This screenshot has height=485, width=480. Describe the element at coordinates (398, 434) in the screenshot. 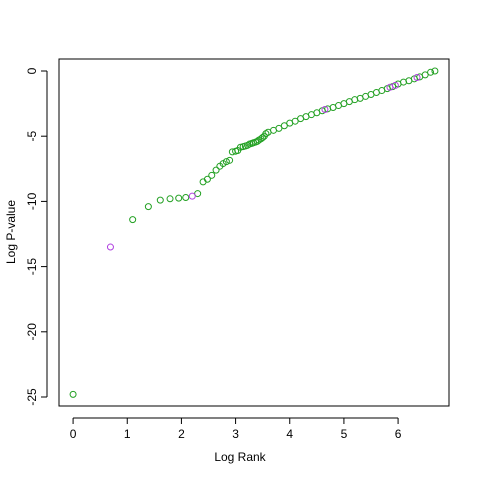

I see `x-tick-label: 6` at that location.